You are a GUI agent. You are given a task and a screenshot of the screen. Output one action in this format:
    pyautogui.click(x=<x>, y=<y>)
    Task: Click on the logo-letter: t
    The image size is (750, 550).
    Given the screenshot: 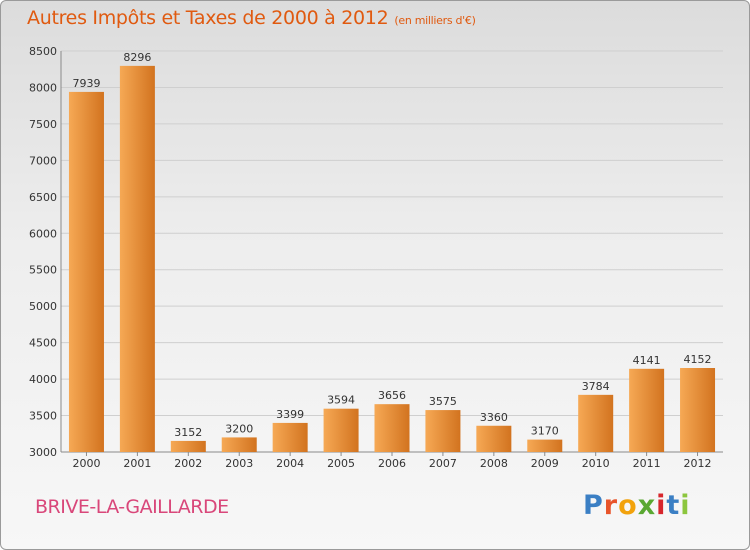 What is the action you would take?
    pyautogui.click(x=673, y=505)
    